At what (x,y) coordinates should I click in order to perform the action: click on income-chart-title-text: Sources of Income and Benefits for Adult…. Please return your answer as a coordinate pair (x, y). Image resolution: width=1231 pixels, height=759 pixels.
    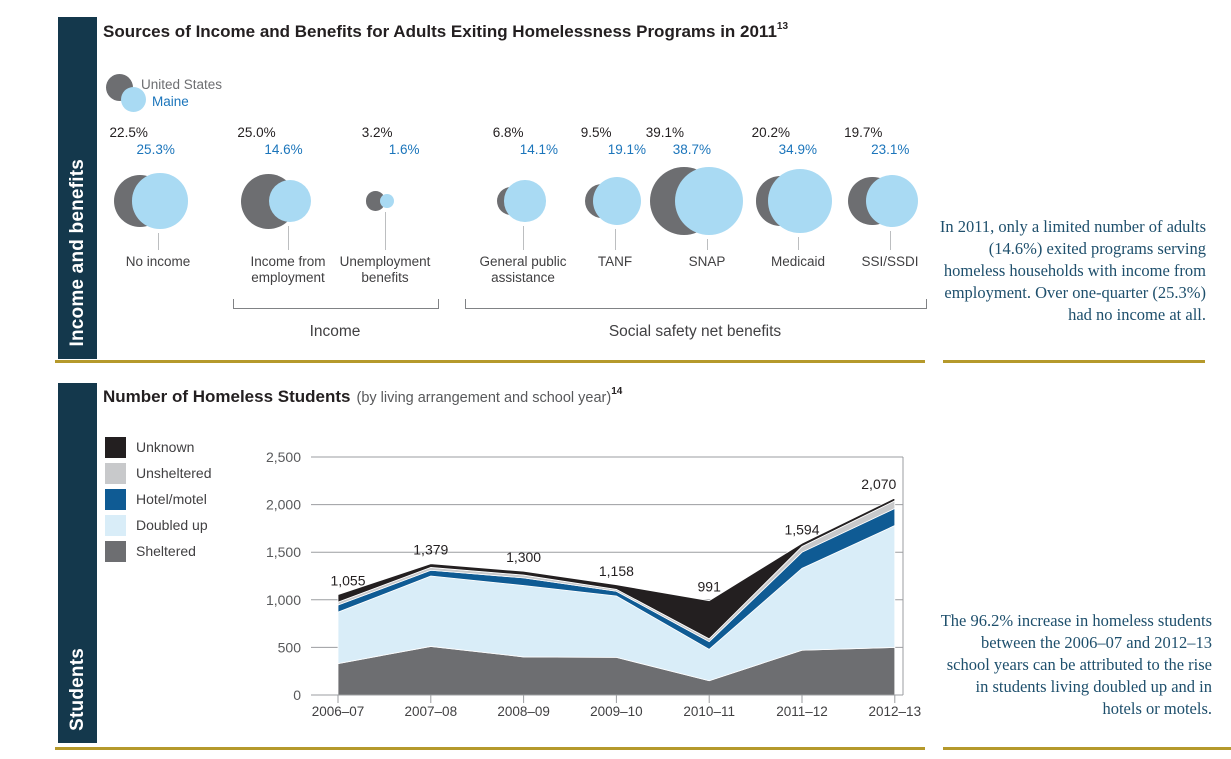
    Looking at the image, I should click on (440, 31).